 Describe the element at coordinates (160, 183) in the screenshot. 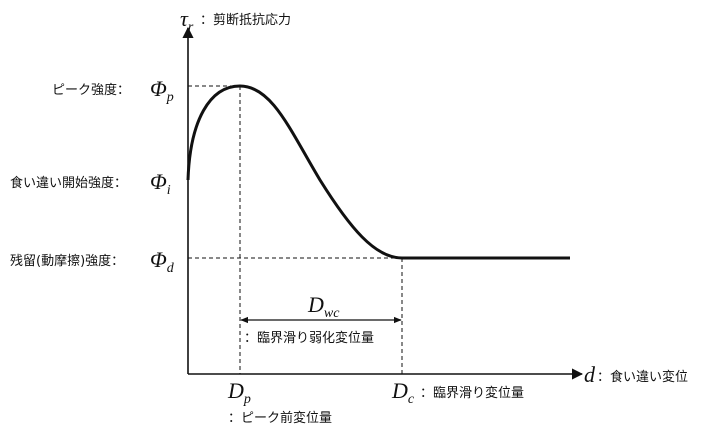

I see `initial-strength-symbol: Φi` at that location.